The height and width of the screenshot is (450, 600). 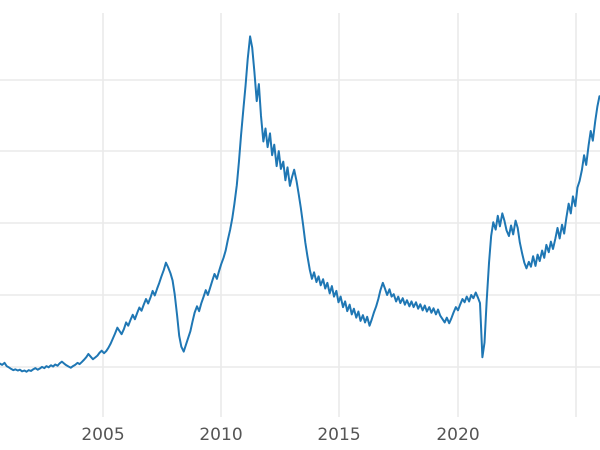 What do you see at coordinates (103, 435) in the screenshot?
I see `x-tick-label-2005: 2005` at bounding box center [103, 435].